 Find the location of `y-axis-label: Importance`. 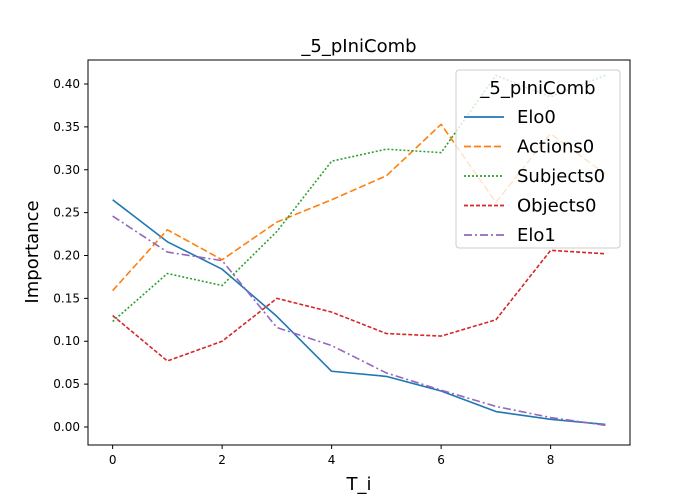

y-axis-label: Importance is located at coordinates (32, 251).